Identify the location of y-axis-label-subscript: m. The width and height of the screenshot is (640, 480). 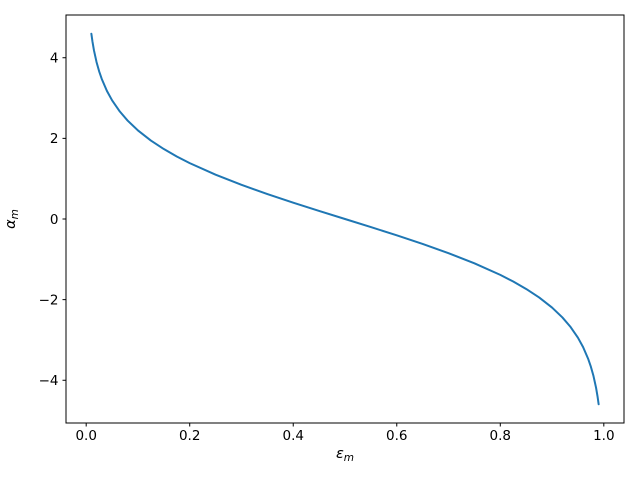
(15, 214).